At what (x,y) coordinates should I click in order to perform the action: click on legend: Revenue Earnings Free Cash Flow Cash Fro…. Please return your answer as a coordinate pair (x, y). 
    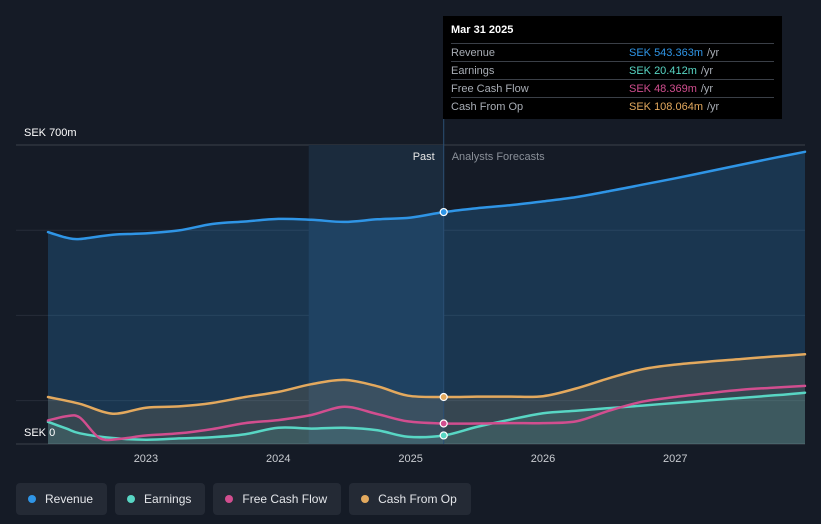
    Looking at the image, I should click on (243, 499).